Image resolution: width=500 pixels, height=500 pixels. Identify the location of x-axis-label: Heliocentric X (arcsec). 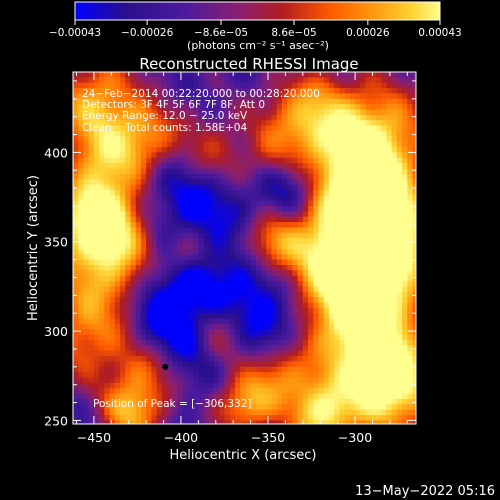
(243, 455).